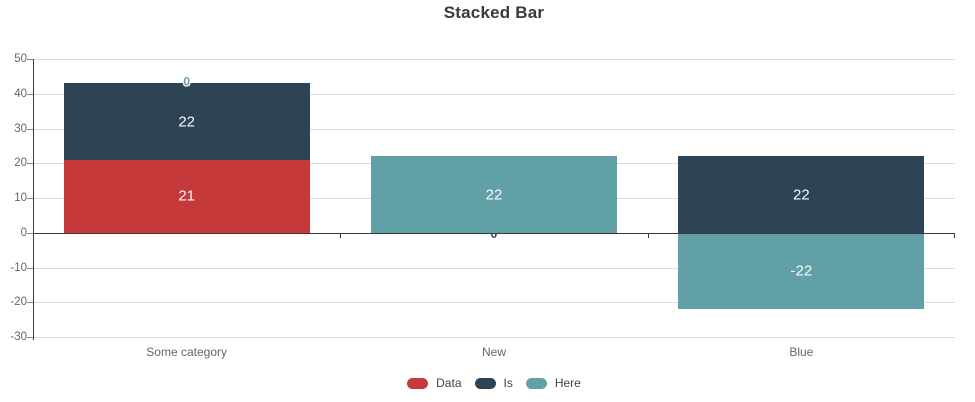 The image size is (975, 402). What do you see at coordinates (434, 383) in the screenshot?
I see `legend-item-data: Data` at bounding box center [434, 383].